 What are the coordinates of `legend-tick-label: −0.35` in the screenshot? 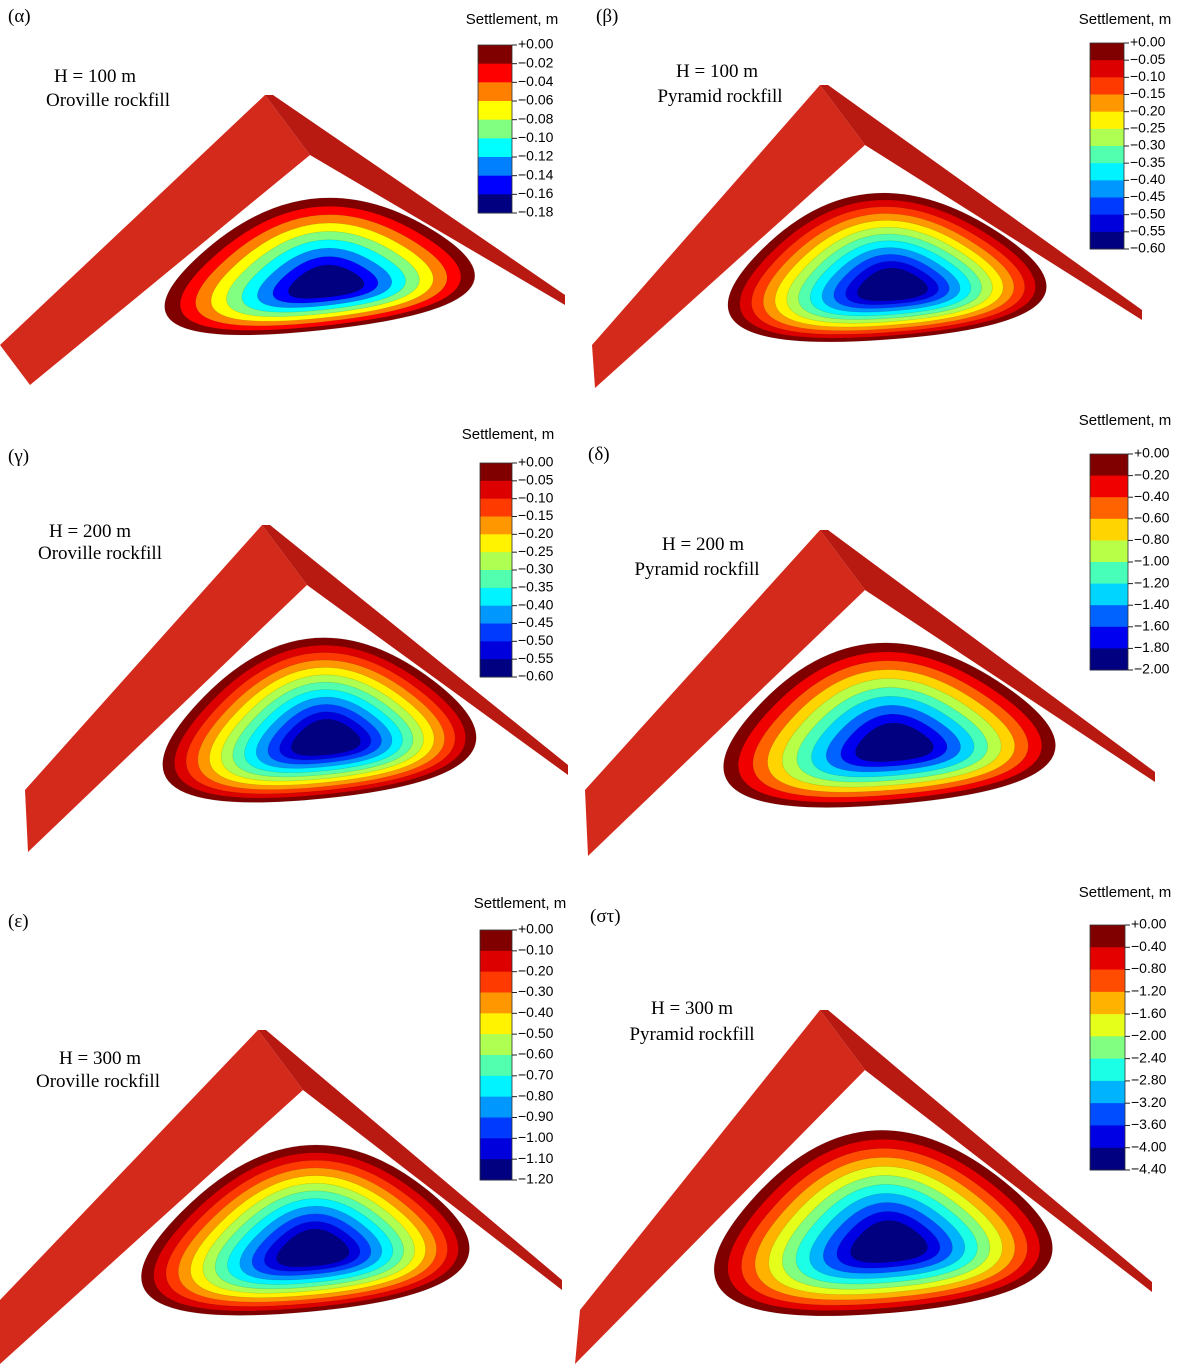 It's located at (536, 587).